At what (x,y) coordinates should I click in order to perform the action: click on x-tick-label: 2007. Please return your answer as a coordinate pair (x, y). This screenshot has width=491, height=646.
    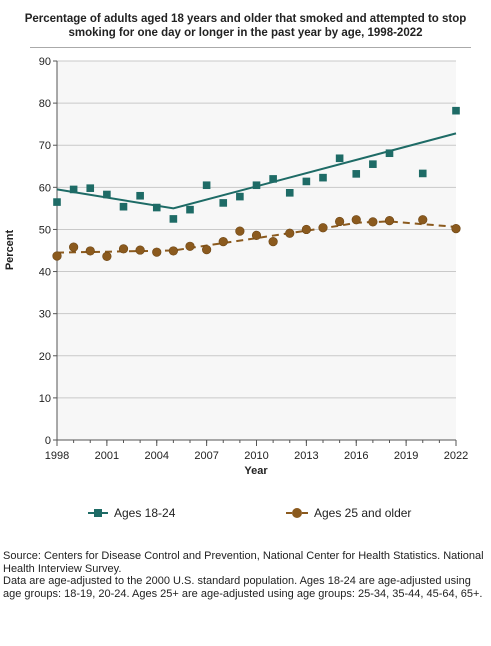
    Looking at the image, I should click on (206, 456).